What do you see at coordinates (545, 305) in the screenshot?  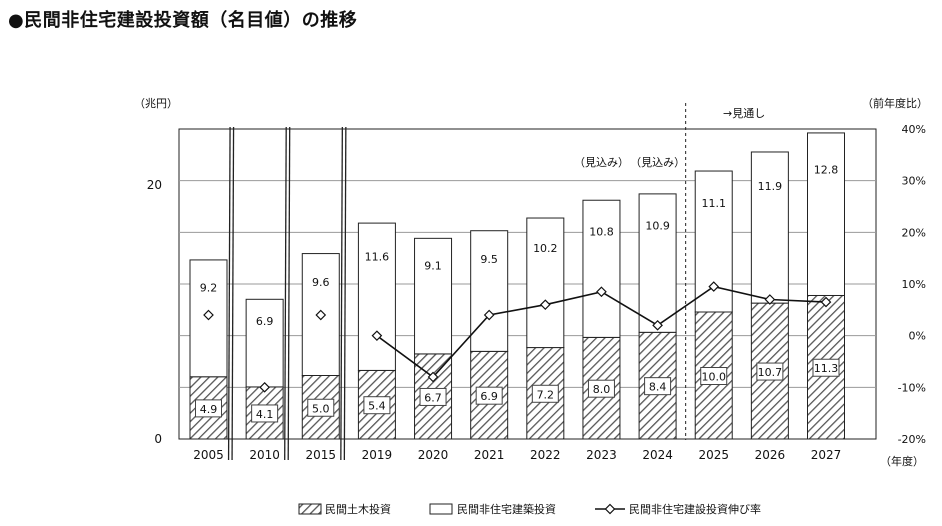 I see `growth-point-2022` at bounding box center [545, 305].